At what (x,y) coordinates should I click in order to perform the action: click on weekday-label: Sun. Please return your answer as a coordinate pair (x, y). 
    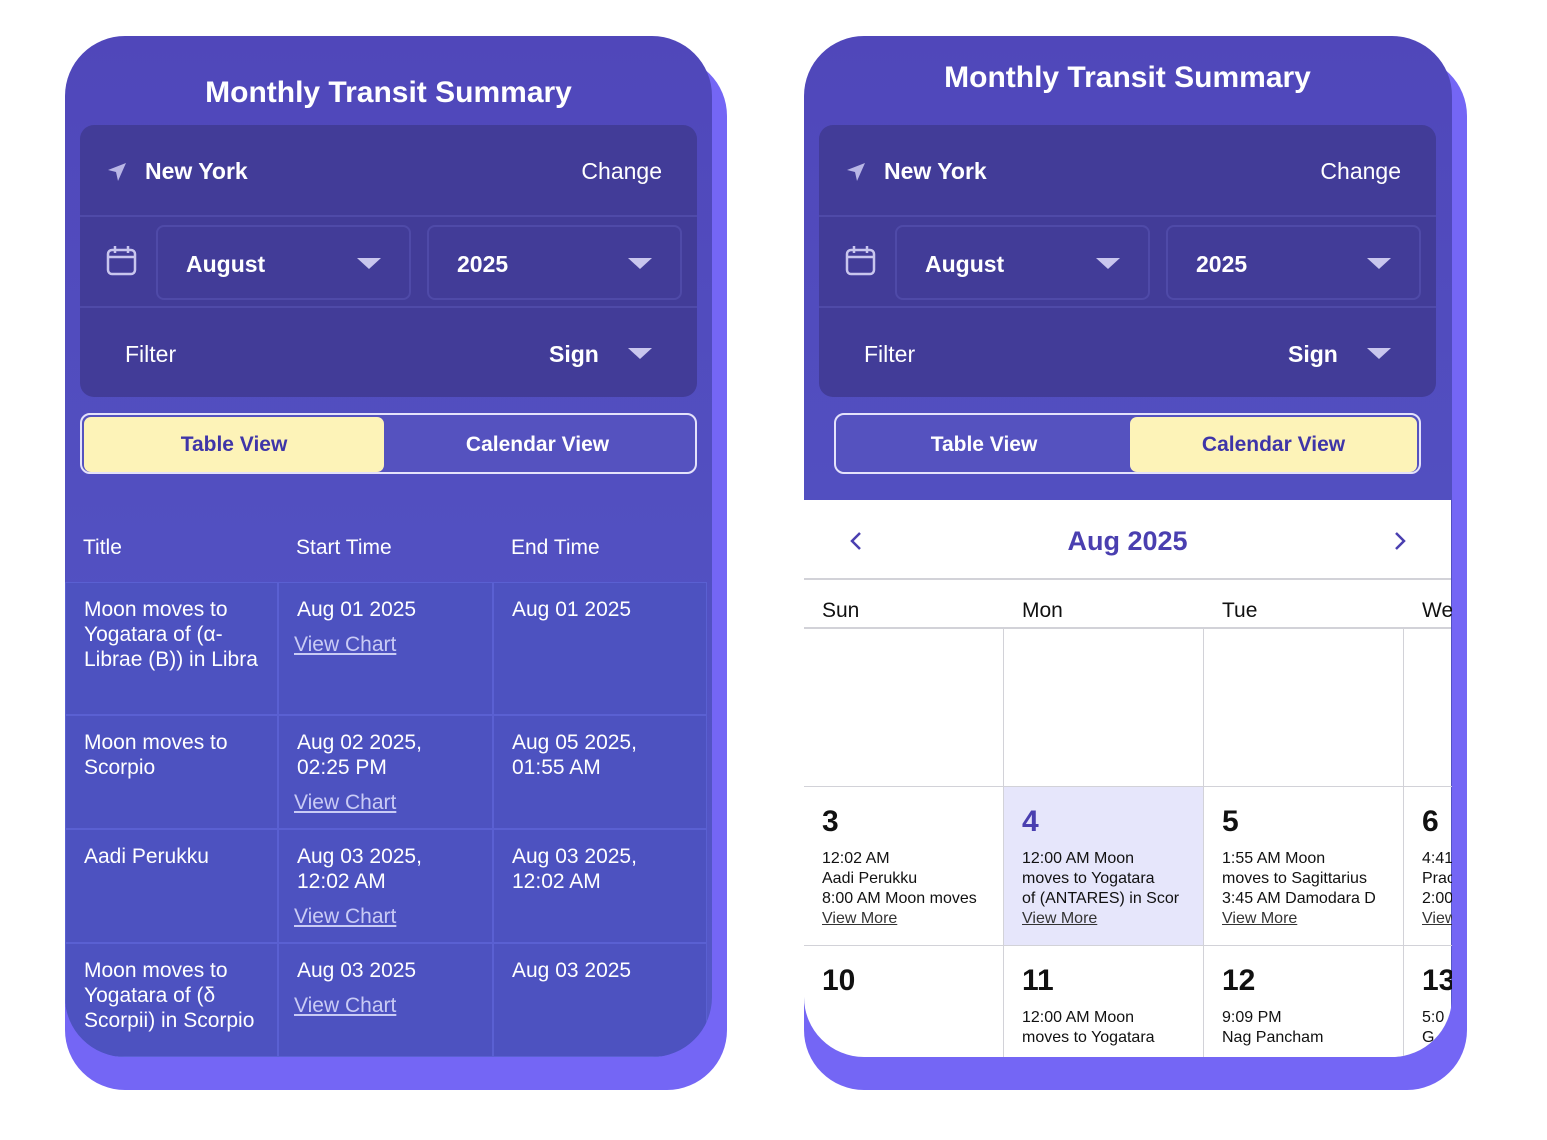
    Looking at the image, I should click on (841, 610).